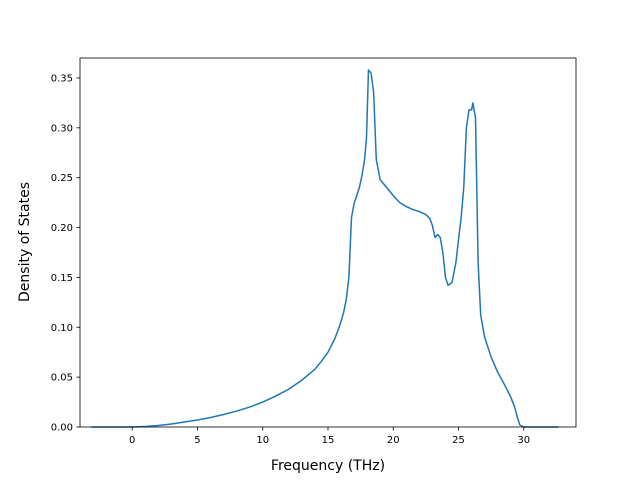  Describe the element at coordinates (62, 328) in the screenshot. I see `y-tick-label: 0.10` at that location.